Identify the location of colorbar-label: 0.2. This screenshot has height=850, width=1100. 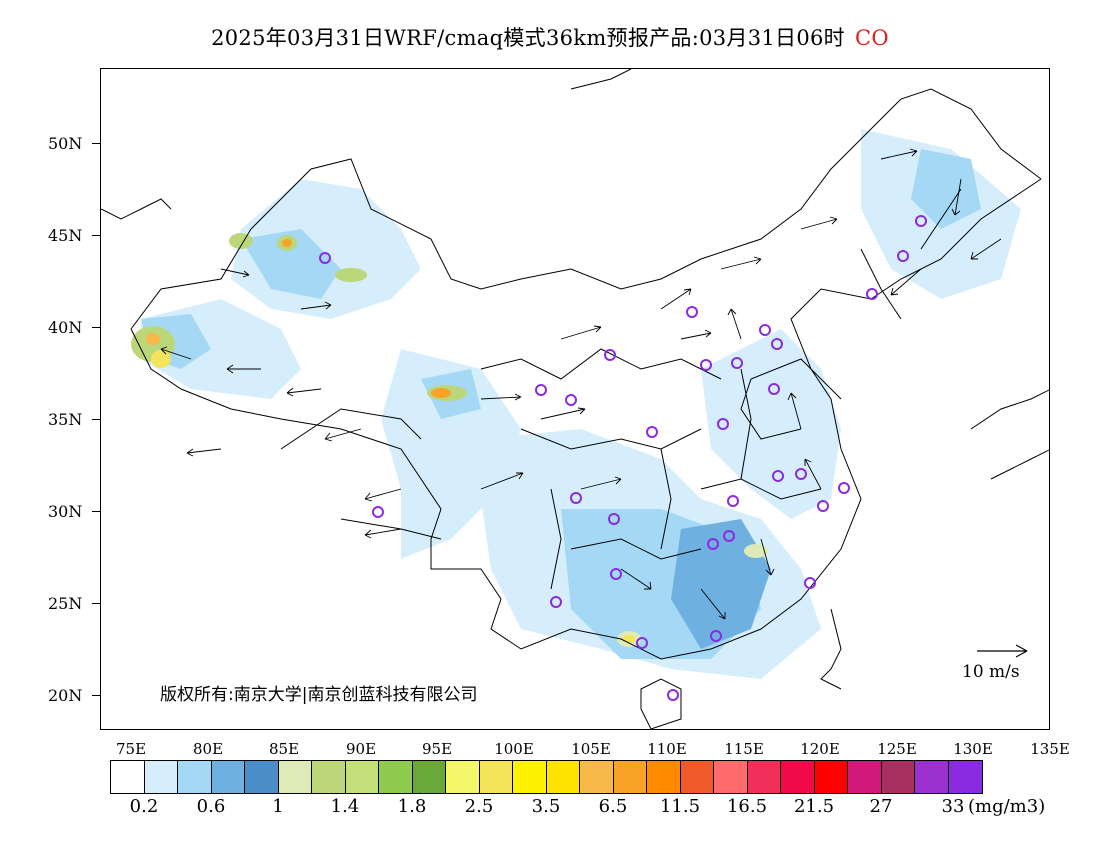
(144, 806).